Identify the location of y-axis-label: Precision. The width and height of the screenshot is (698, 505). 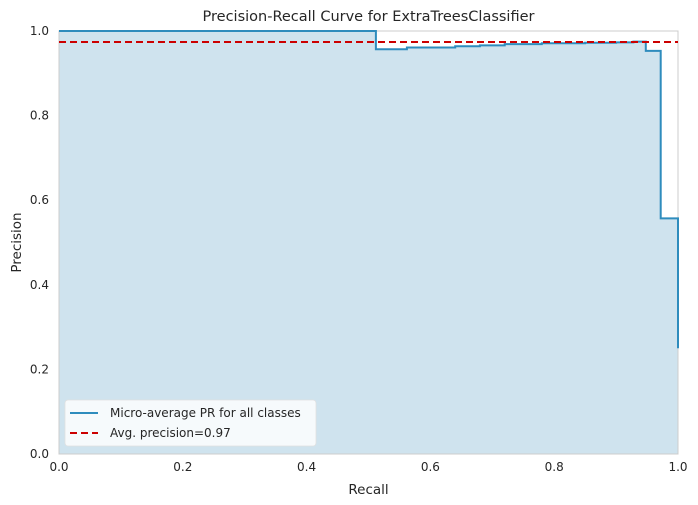
(17, 242).